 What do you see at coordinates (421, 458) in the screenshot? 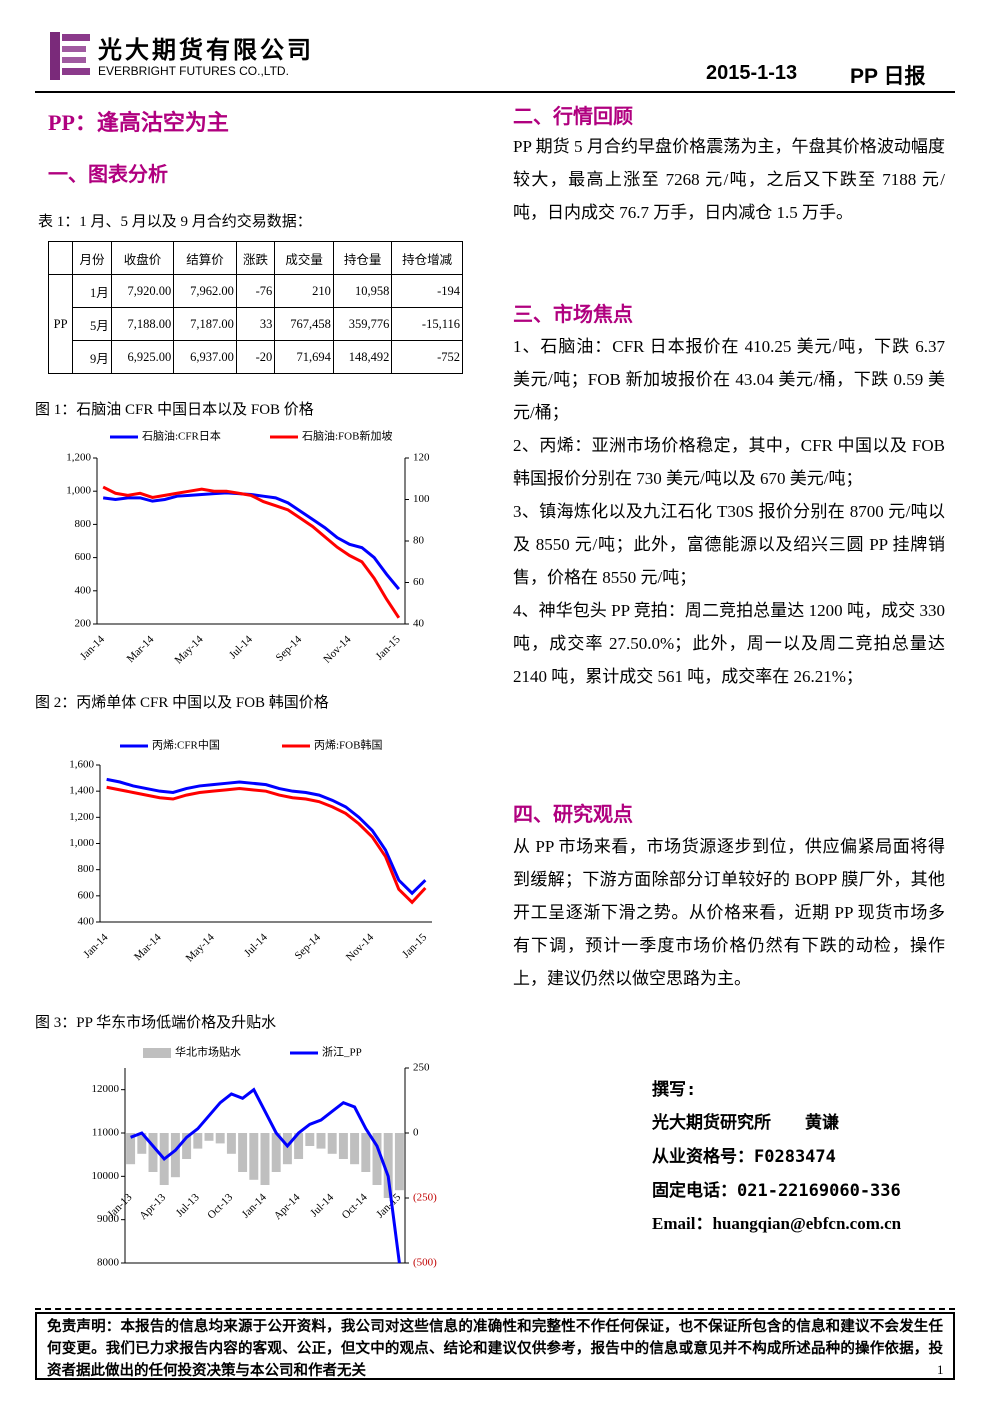
I see `y2-tick-label: 120` at bounding box center [421, 458].